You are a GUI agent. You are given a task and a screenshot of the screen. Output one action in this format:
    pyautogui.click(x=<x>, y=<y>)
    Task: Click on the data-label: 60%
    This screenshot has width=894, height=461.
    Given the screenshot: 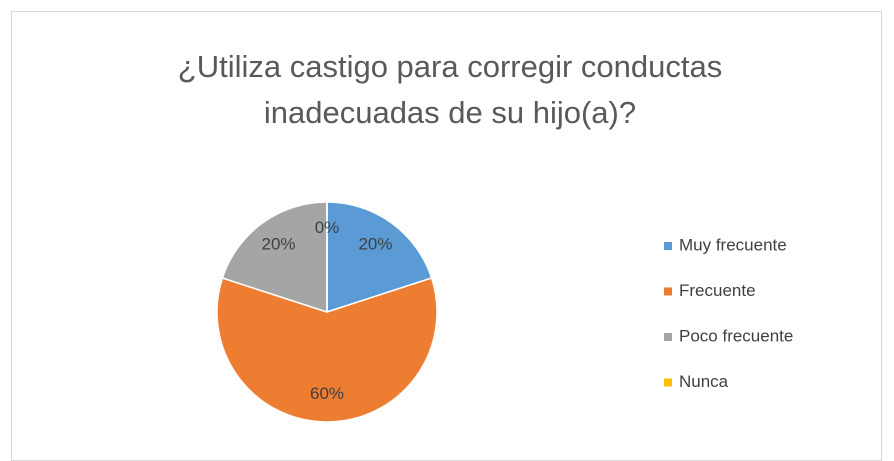 What is the action you would take?
    pyautogui.click(x=327, y=393)
    